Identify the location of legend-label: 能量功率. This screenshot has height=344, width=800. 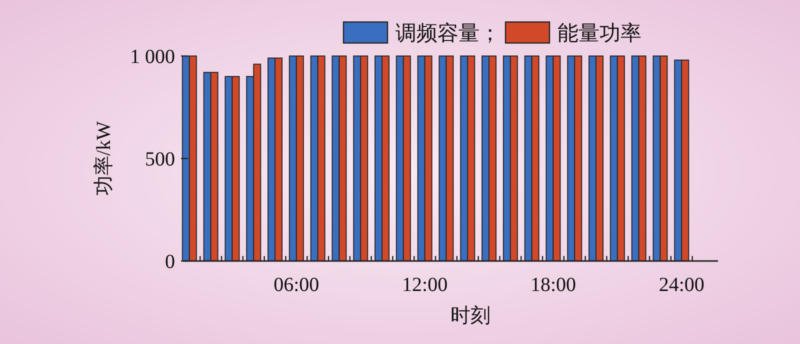
(600, 33).